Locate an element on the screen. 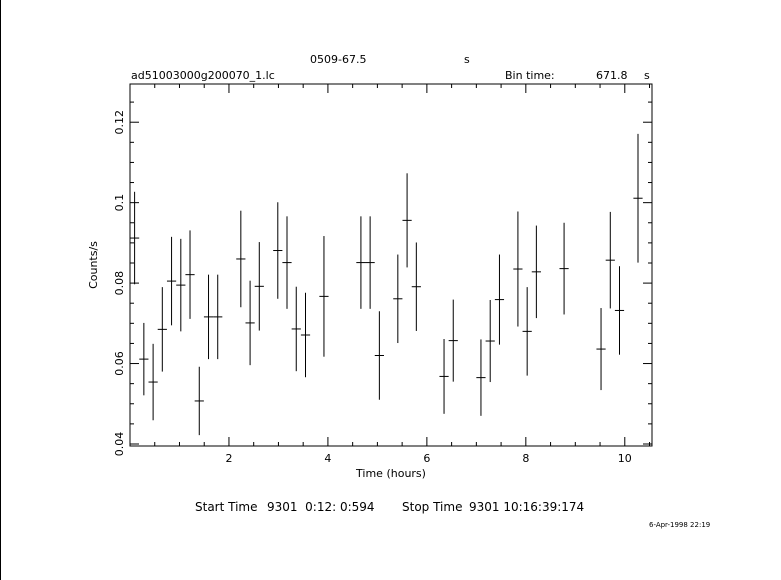 This screenshot has height=580, width=781. source-units: s is located at coordinates (467, 59).